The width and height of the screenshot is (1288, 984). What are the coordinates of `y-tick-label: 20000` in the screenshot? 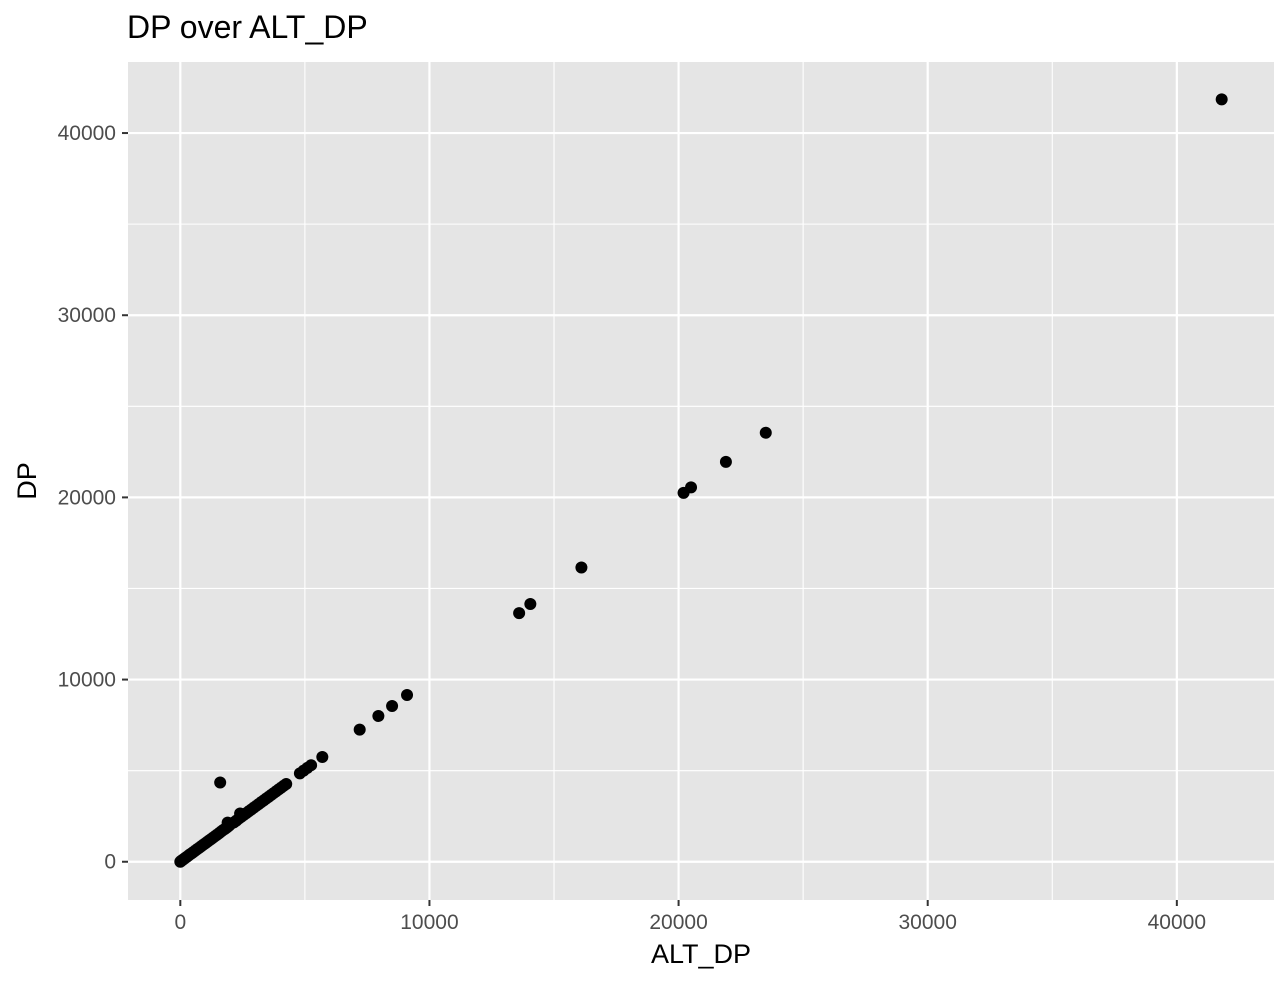 It's located at (87, 497).